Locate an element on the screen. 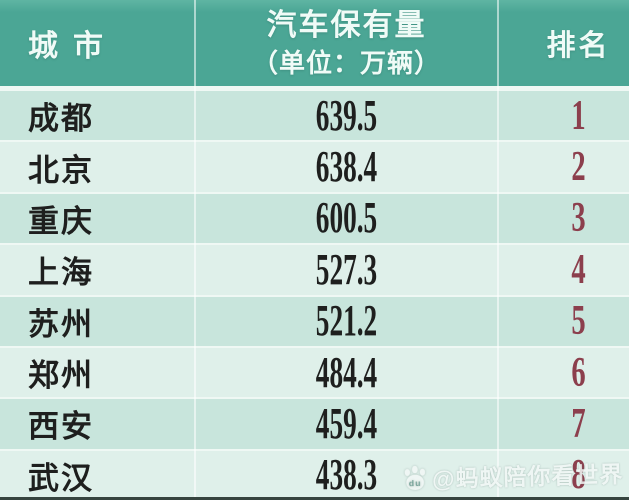 The height and width of the screenshot is (500, 629). value-cell: 639.5 is located at coordinates (346, 115).